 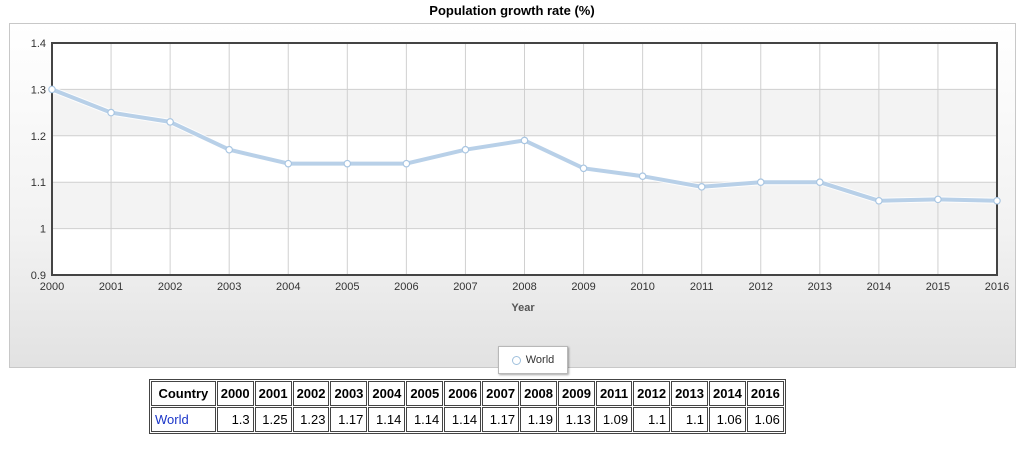 What do you see at coordinates (761, 287) in the screenshot?
I see `x-tick-label: 2012` at bounding box center [761, 287].